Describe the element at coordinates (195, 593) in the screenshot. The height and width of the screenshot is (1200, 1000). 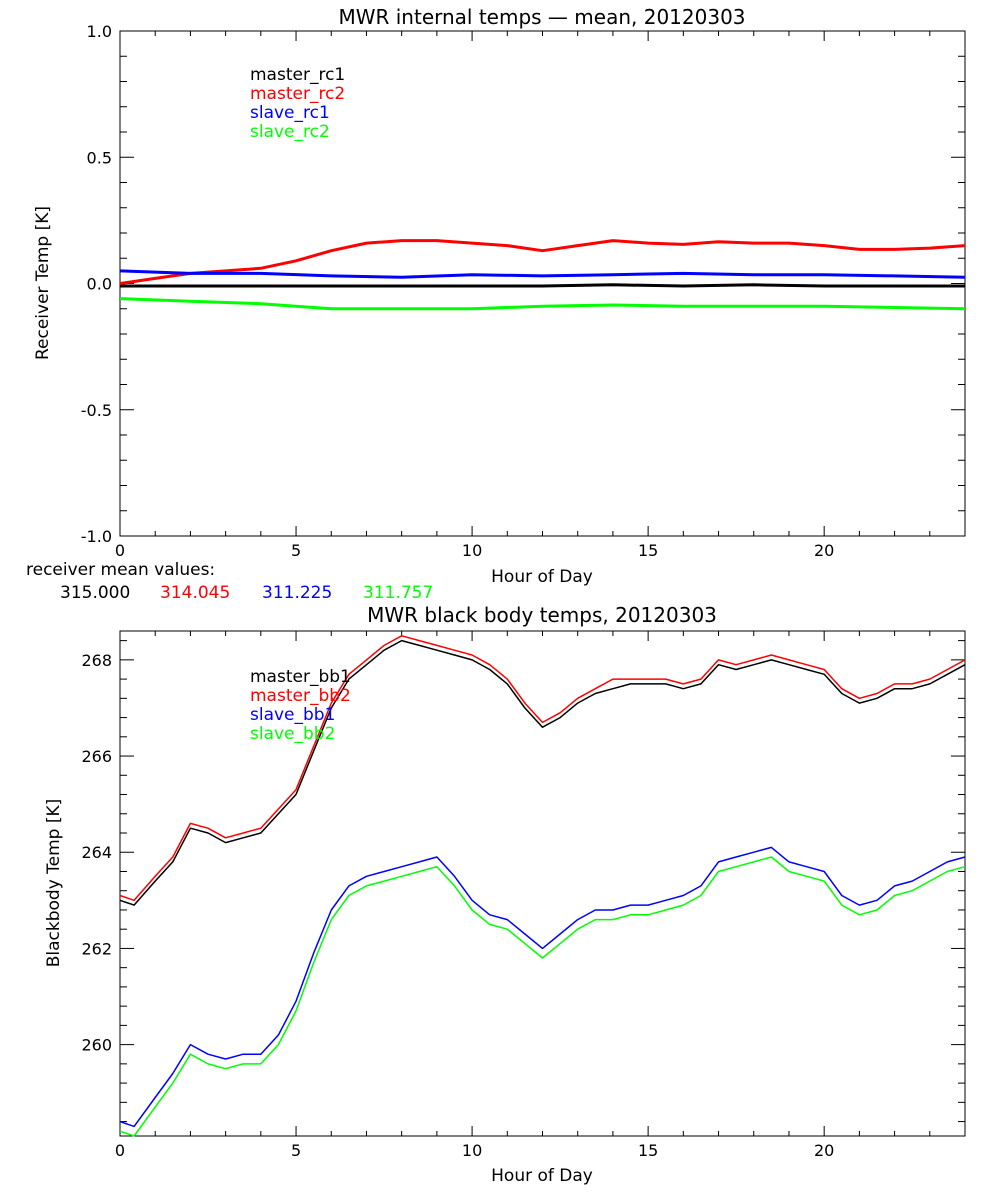
I see `mean-value: 314.045` at that location.